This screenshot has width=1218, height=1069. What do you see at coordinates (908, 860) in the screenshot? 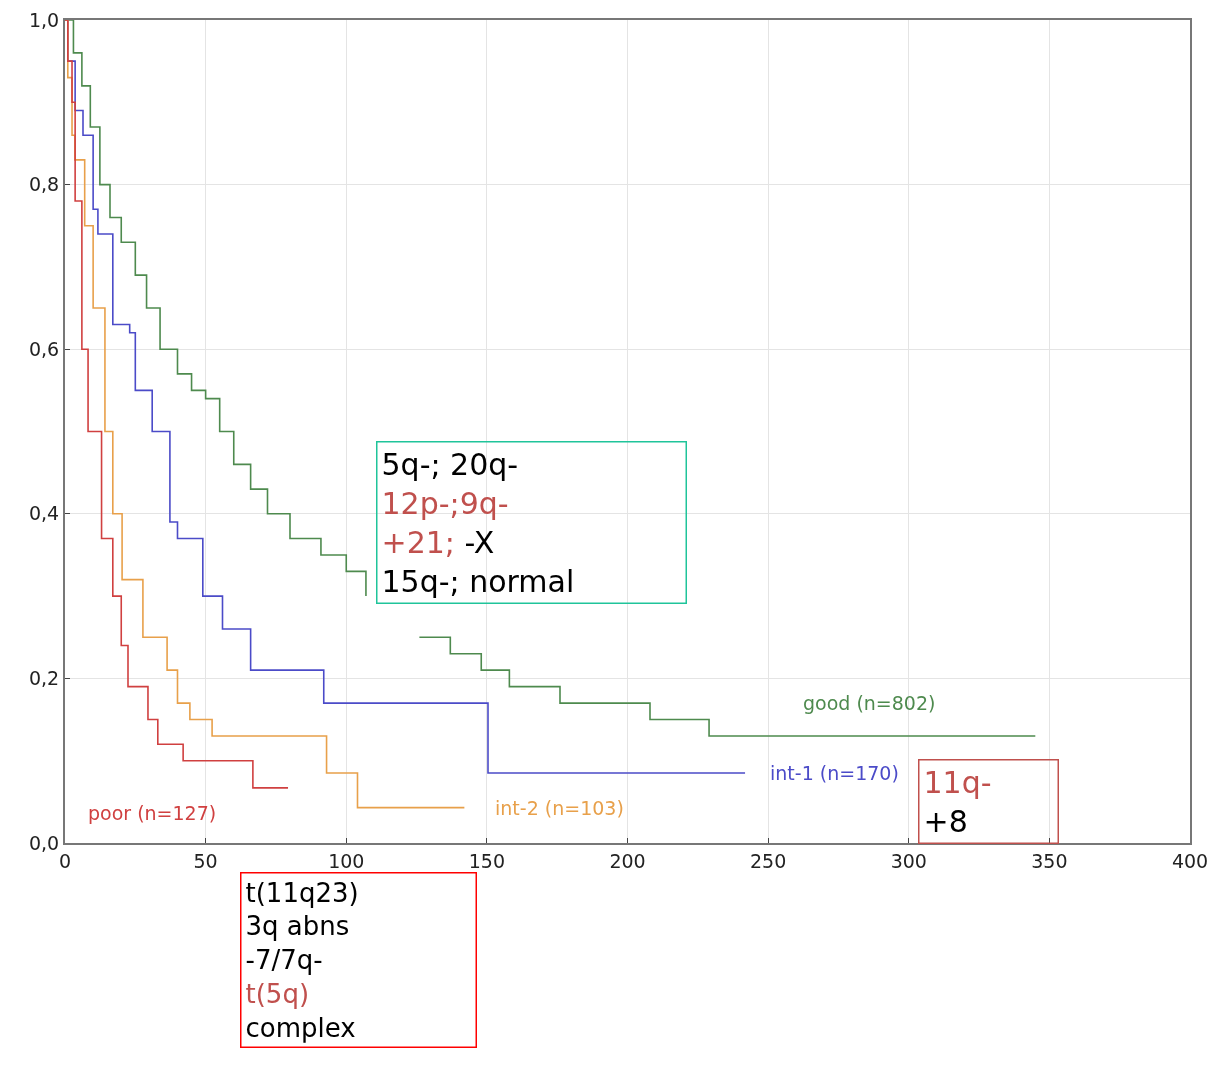
I see `x-tick-label: 300` at bounding box center [908, 860].